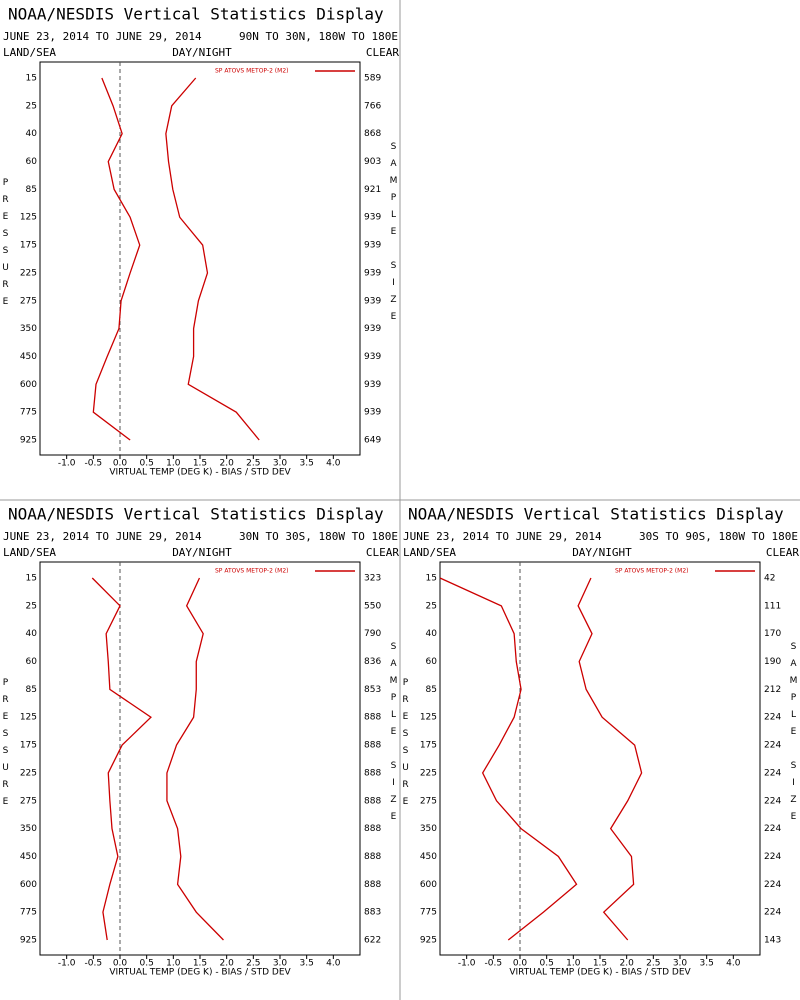 This screenshot has width=800, height=1000. Describe the element at coordinates (772, 634) in the screenshot. I see `sample-size: 170` at that location.